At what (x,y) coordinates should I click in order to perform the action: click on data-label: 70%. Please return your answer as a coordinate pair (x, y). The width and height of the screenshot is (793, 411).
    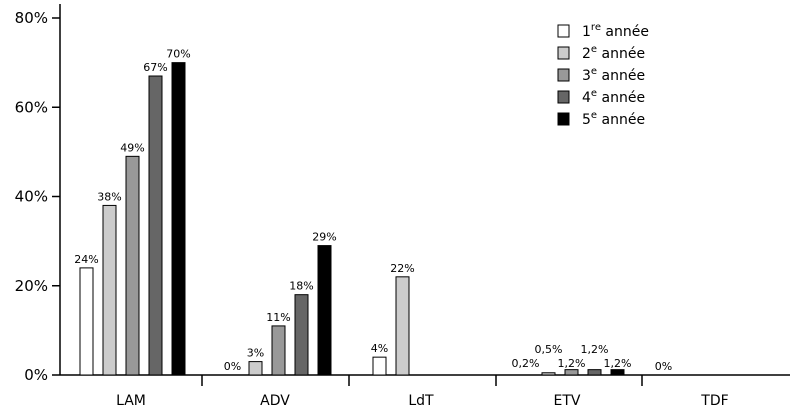
    Looking at the image, I should click on (178, 54).